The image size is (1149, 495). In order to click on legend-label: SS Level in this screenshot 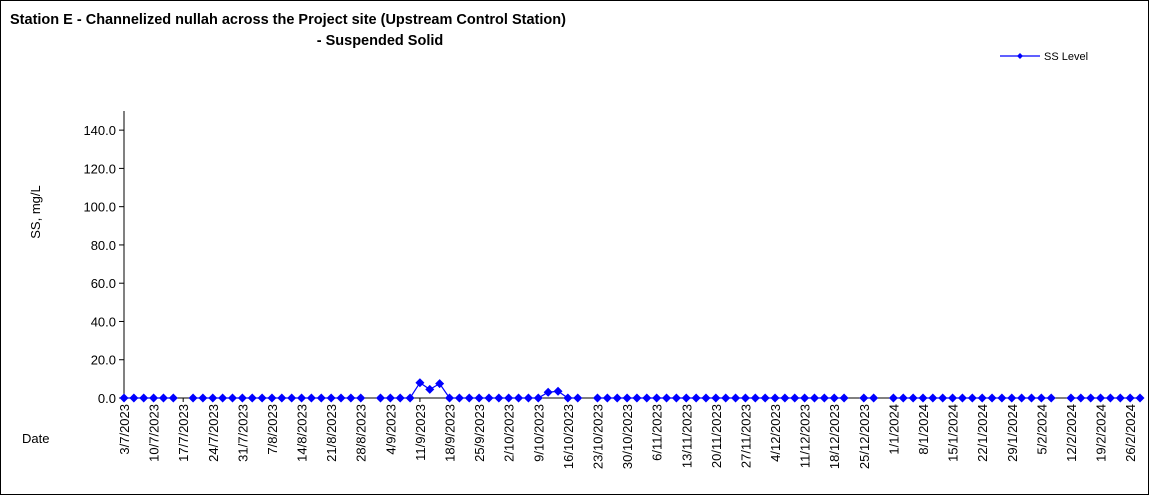, I will do `click(1066, 57)`.